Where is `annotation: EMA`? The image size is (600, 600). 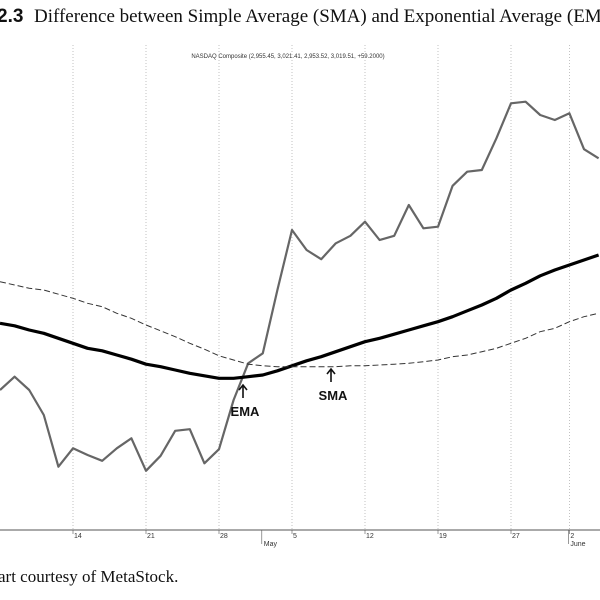
annotation: EMA is located at coordinates (246, 411).